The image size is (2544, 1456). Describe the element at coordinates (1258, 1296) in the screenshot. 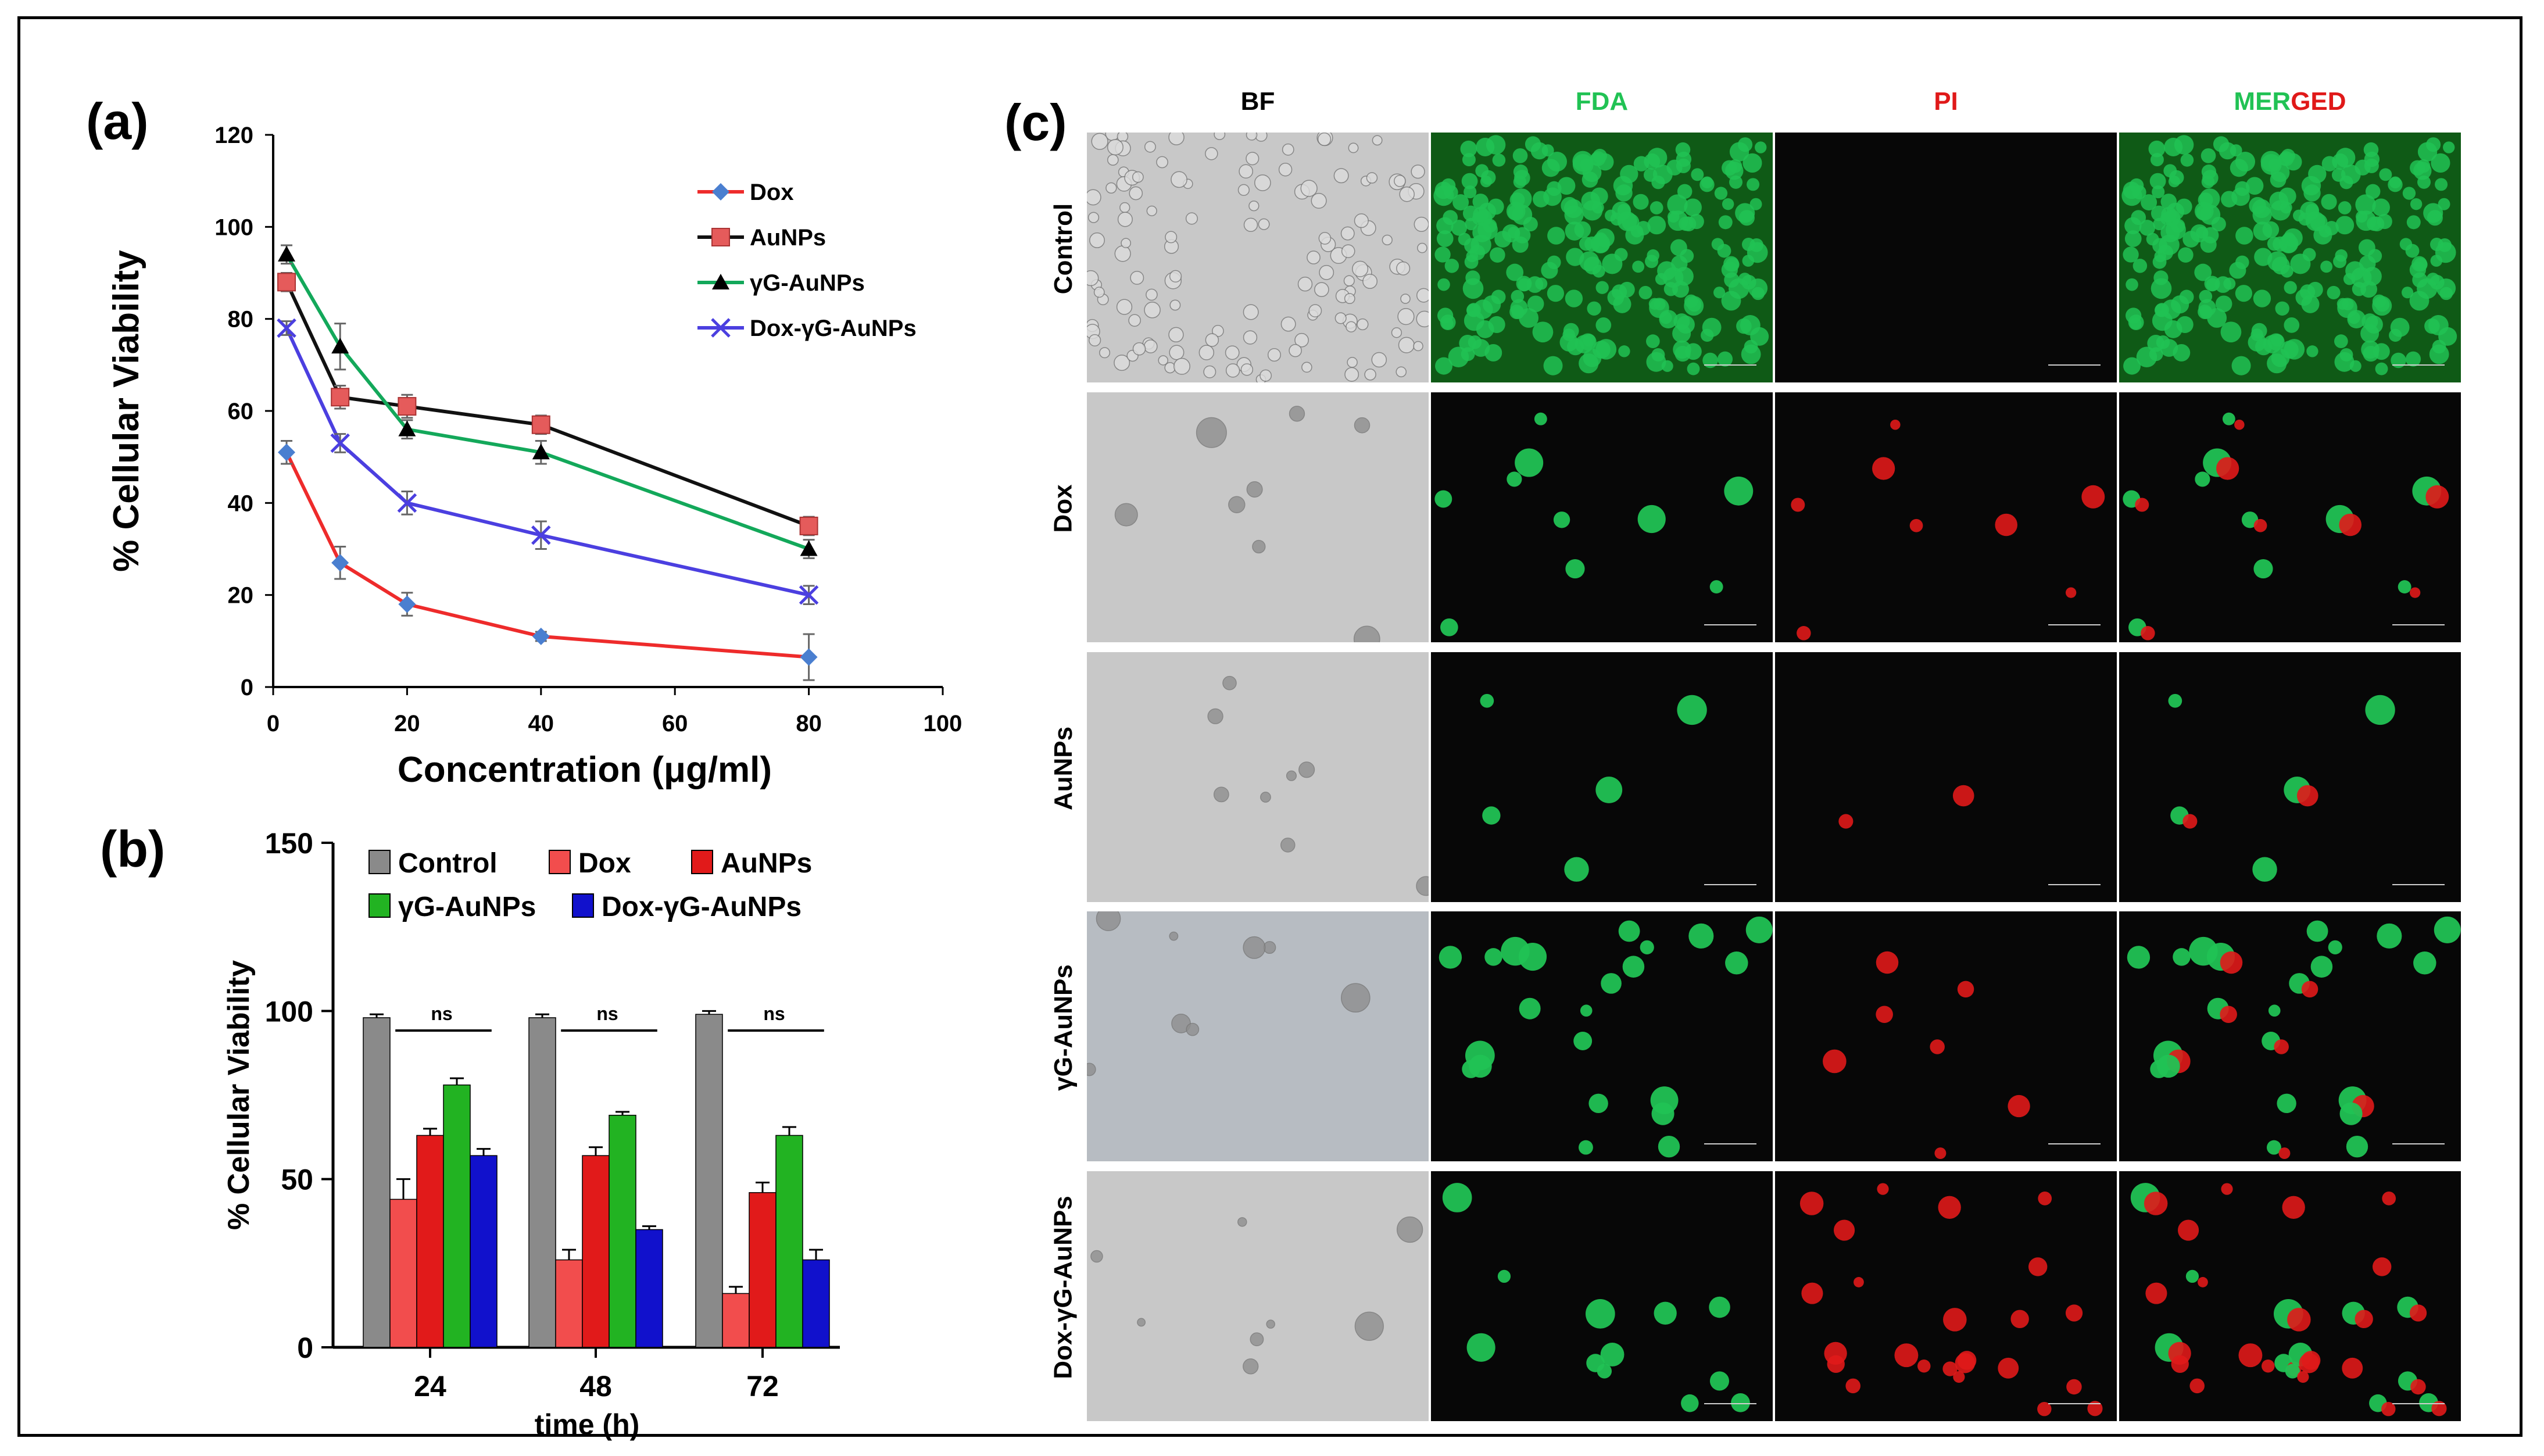

I see `bf-background` at that location.